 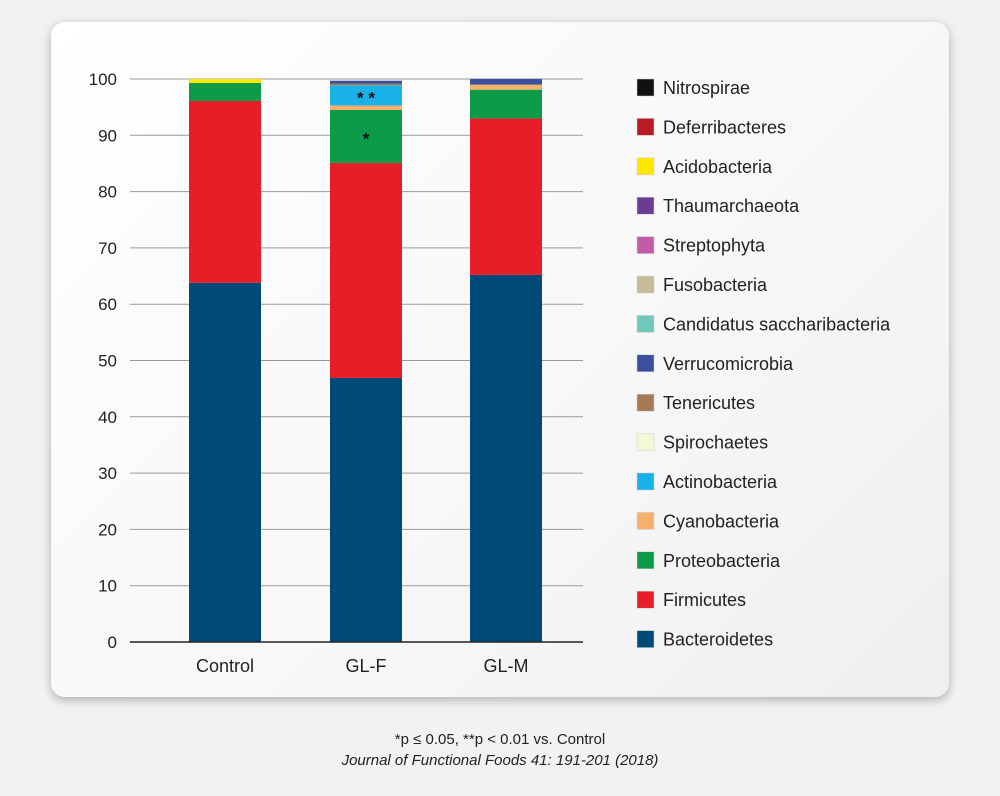 What do you see at coordinates (718, 640) in the screenshot?
I see `legend-label: Bacteroidetes` at bounding box center [718, 640].